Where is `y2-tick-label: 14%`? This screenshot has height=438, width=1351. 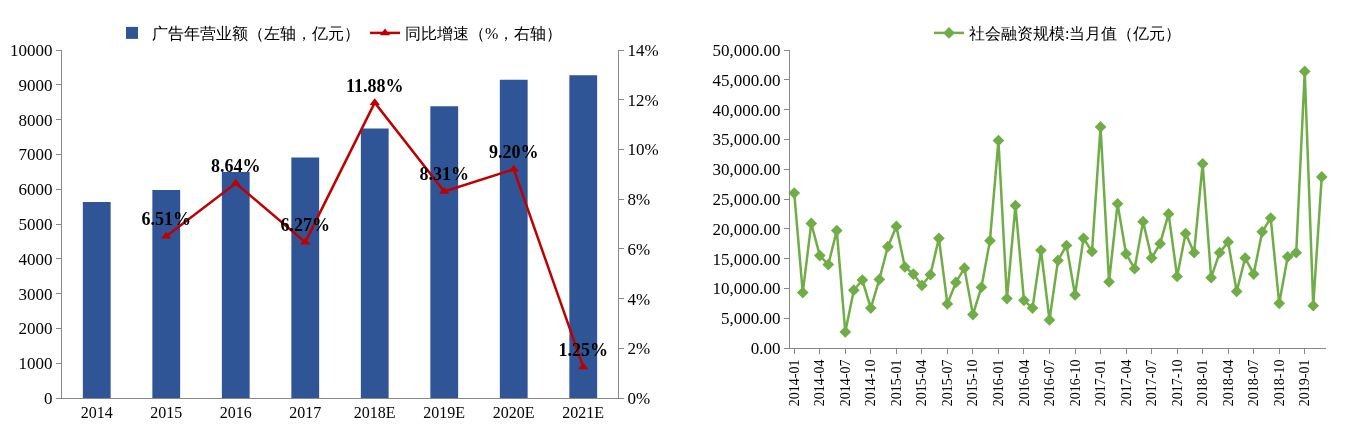
y2-tick-label: 14% is located at coordinates (643, 50).